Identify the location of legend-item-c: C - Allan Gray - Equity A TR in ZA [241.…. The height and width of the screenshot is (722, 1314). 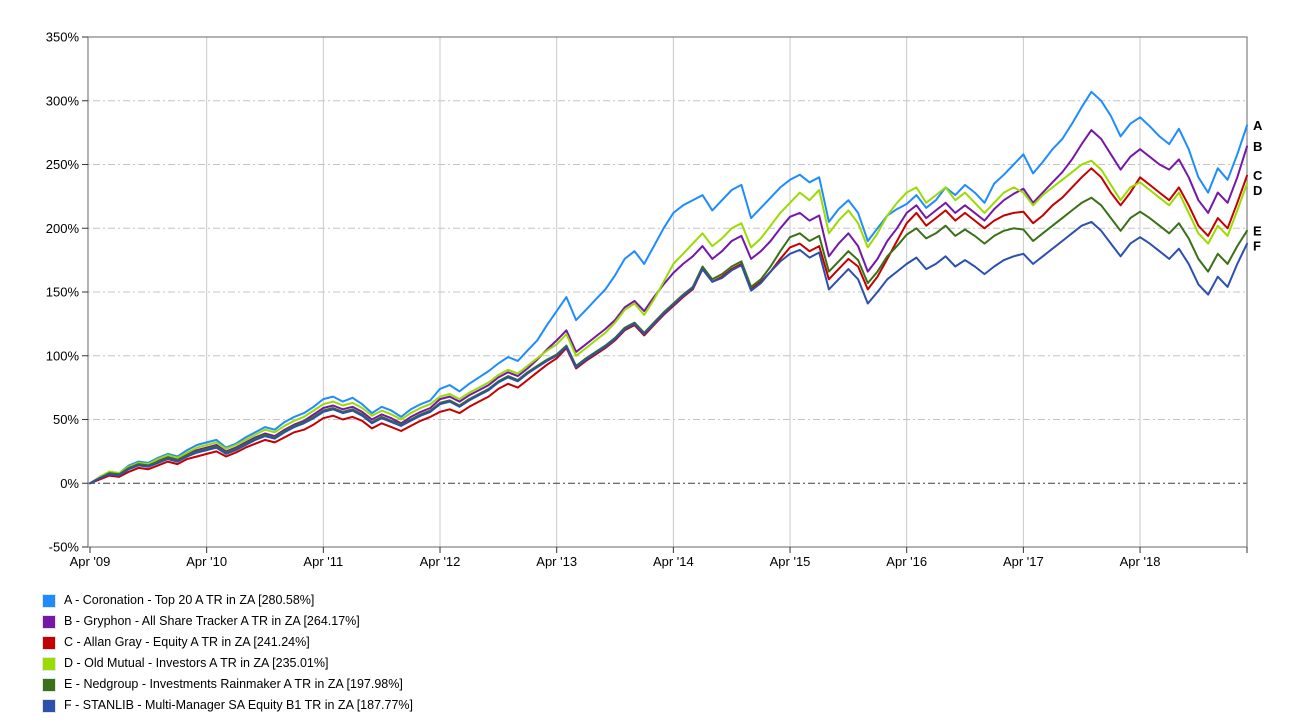
(227, 642).